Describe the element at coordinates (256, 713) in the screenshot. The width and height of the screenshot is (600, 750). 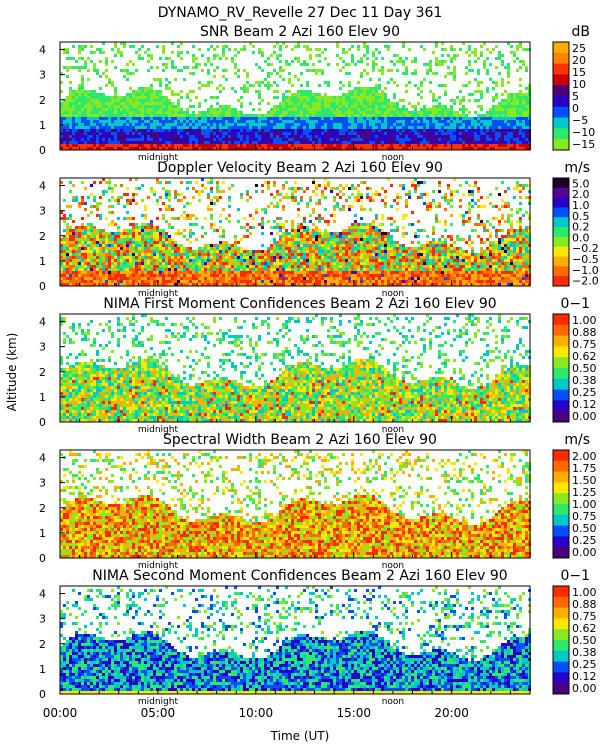
I see `x-tick-label: 10:00` at that location.